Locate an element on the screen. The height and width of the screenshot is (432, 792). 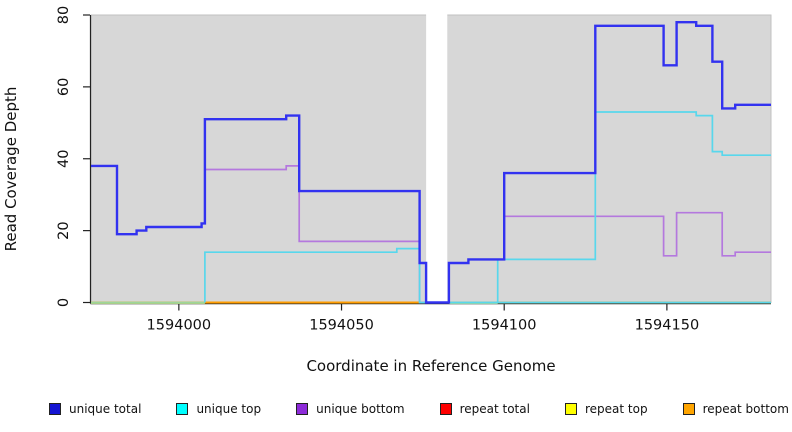
y-tick-label: 40 is located at coordinates (64, 159).